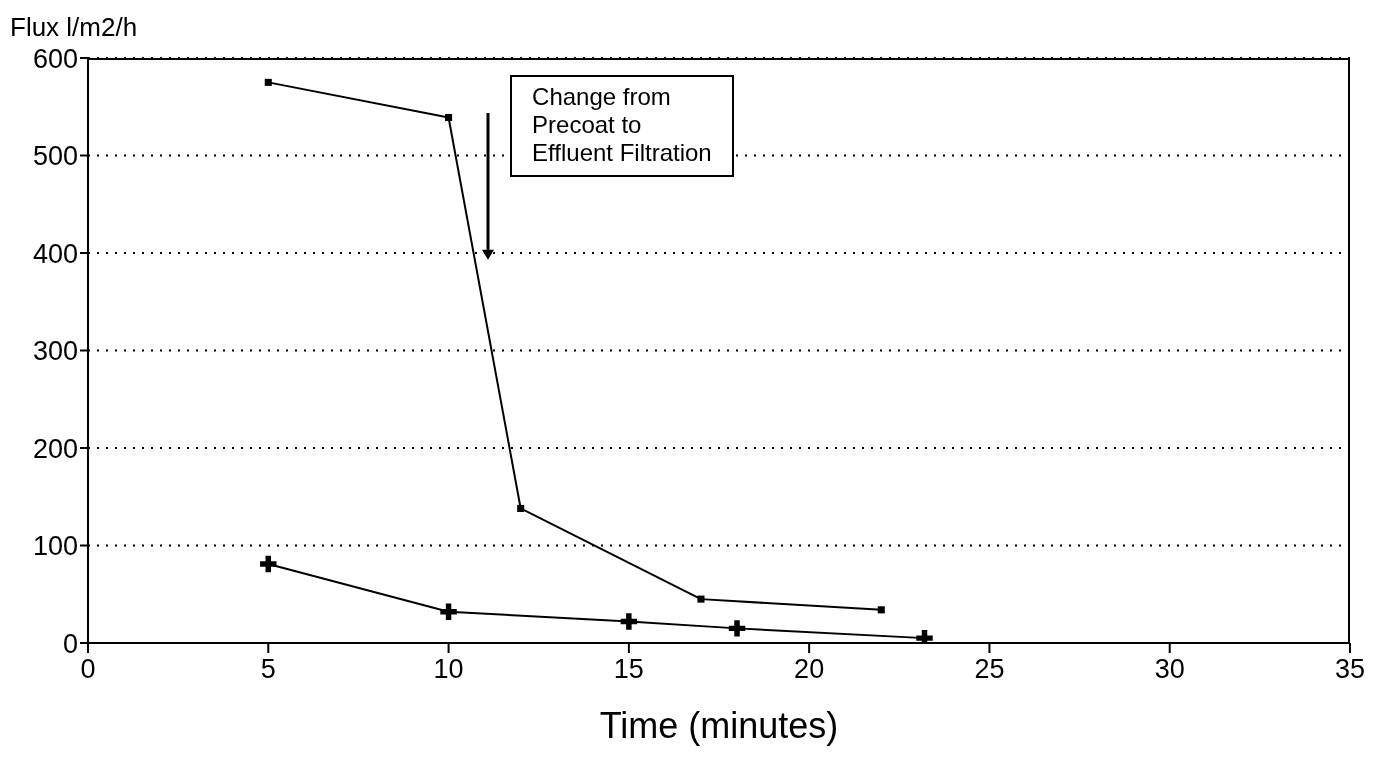  I want to click on x-tick-label: 15, so click(628, 669).